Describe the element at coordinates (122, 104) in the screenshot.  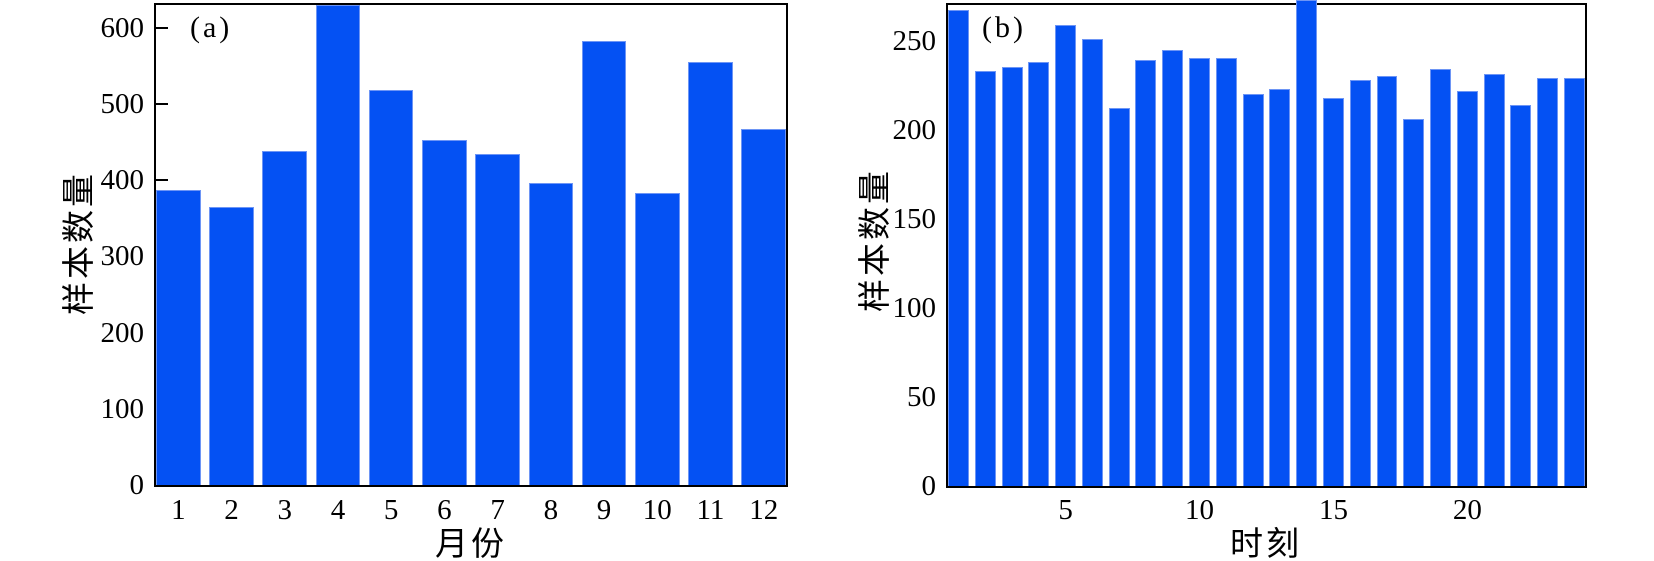
I see `y-tick-label: 500` at that location.